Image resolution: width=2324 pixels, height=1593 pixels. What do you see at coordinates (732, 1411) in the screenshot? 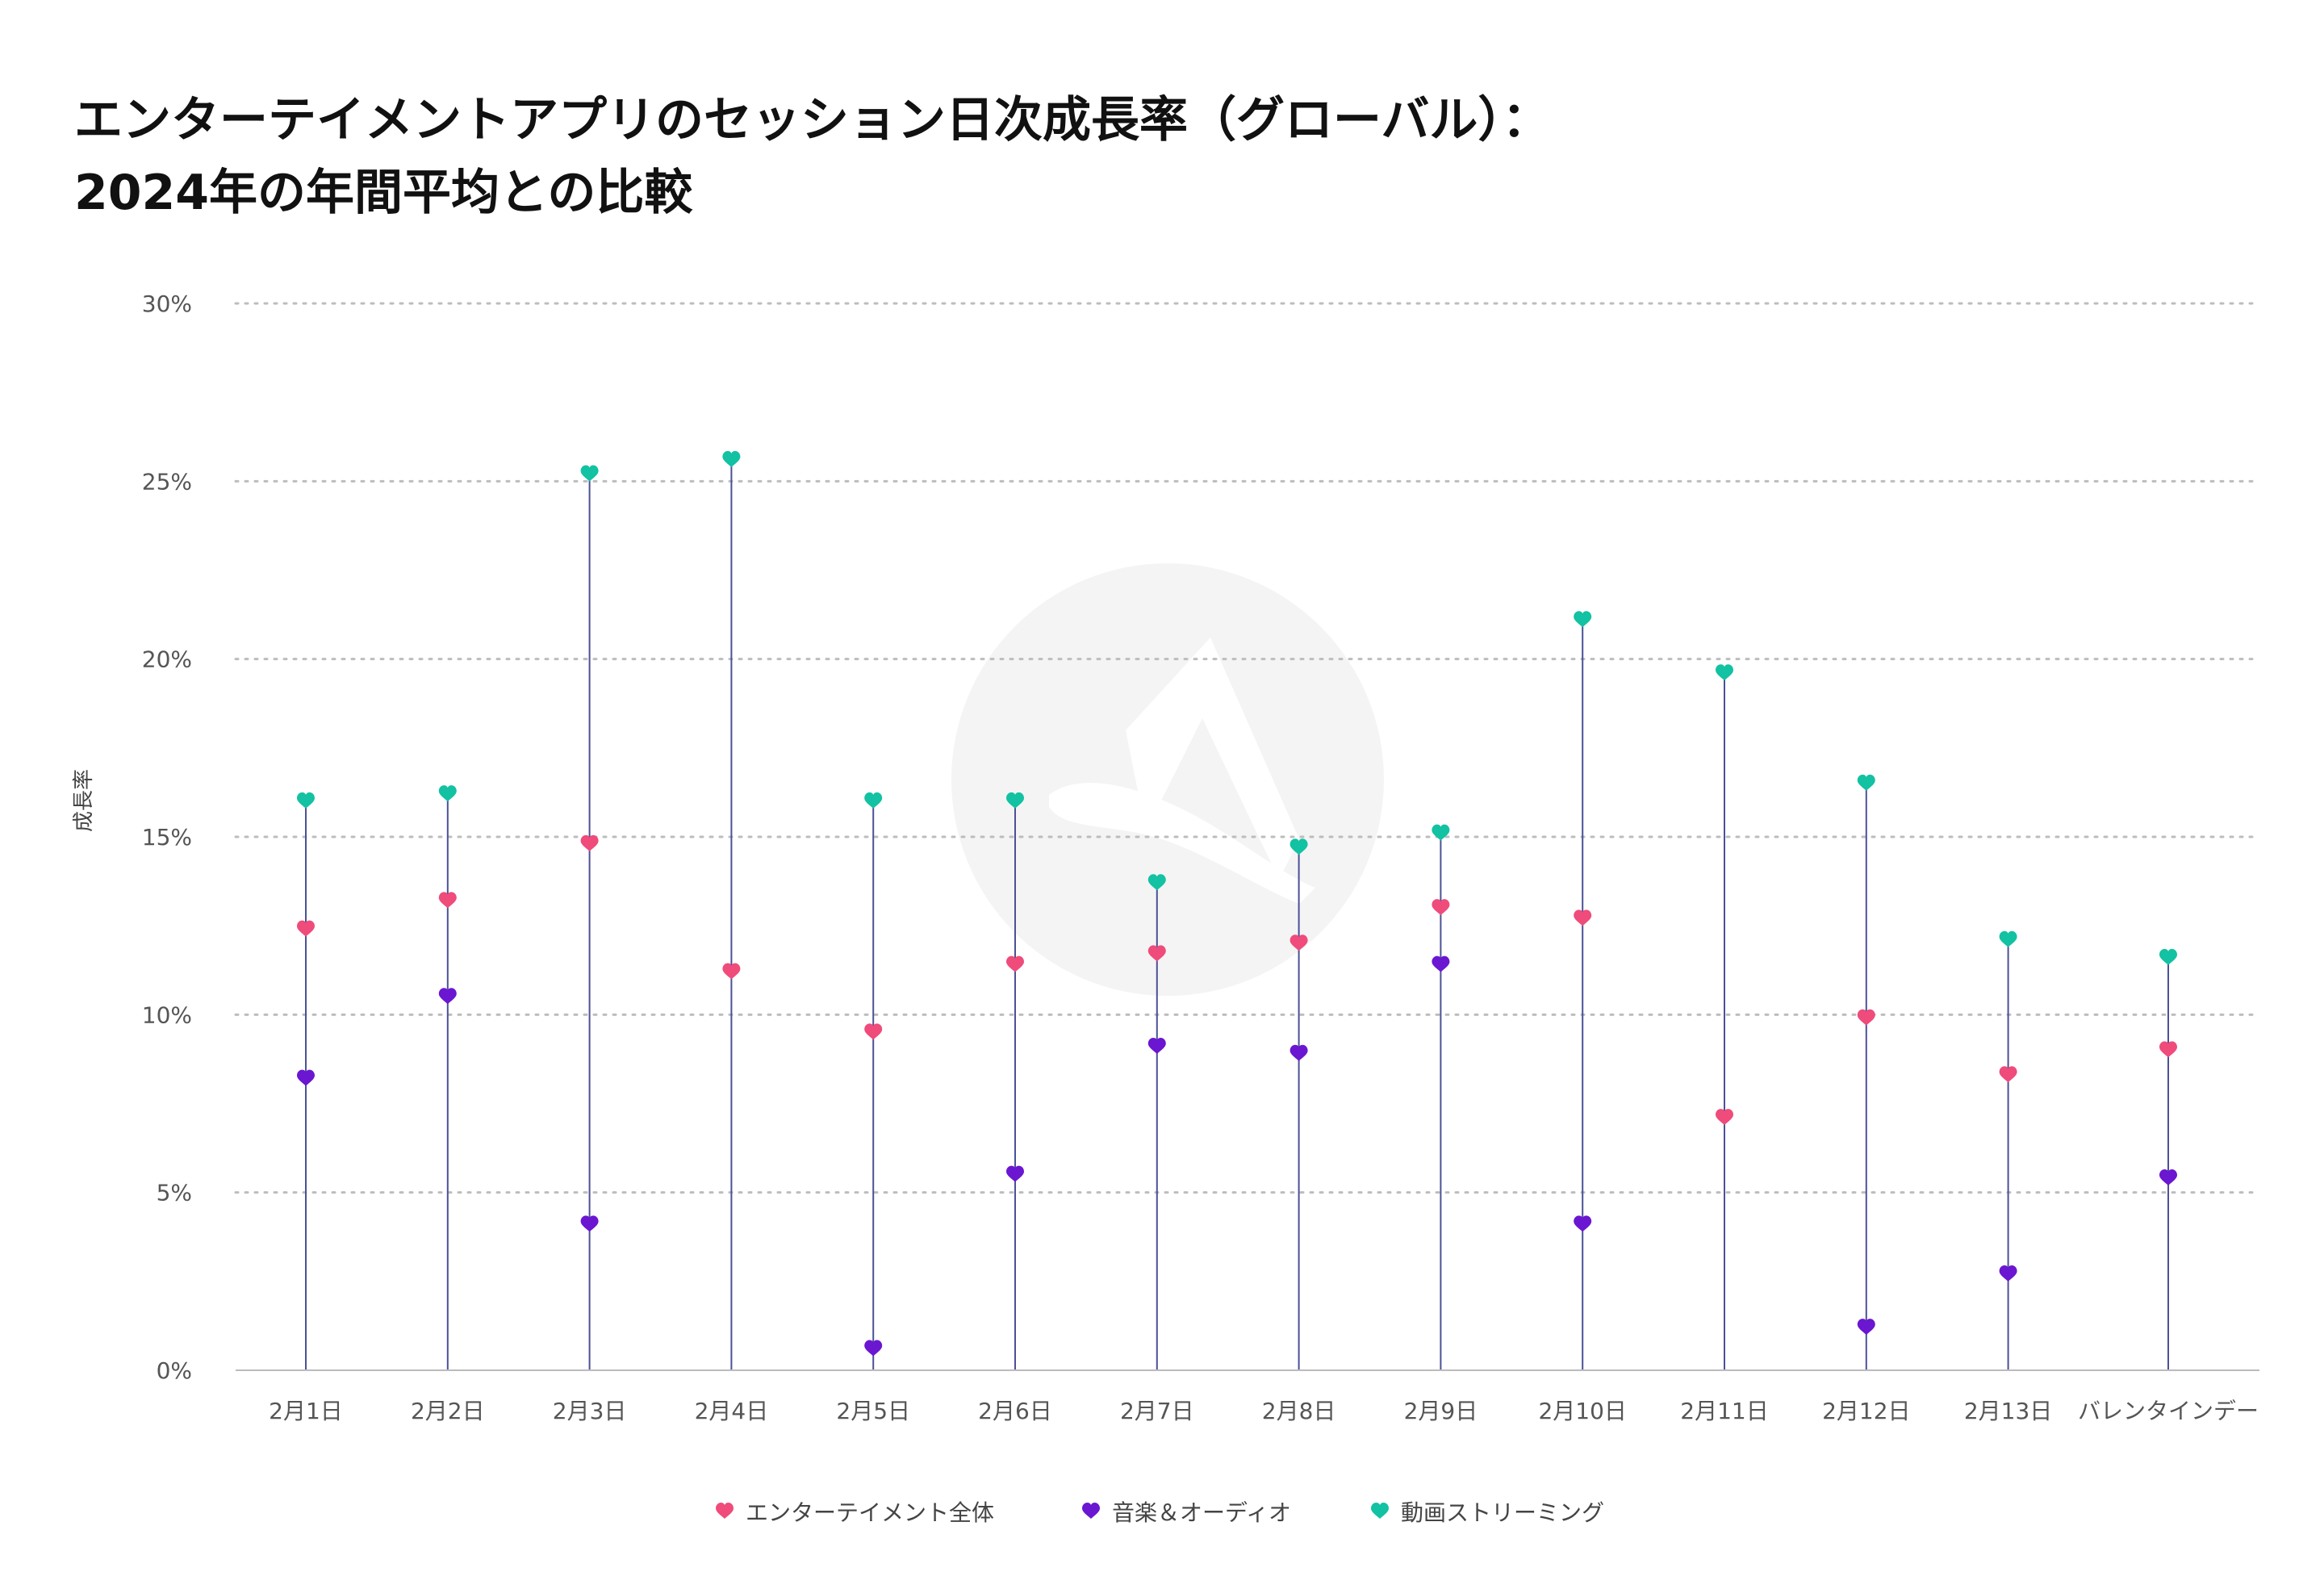
I see `x-tick-label: 2月4日` at bounding box center [732, 1411].